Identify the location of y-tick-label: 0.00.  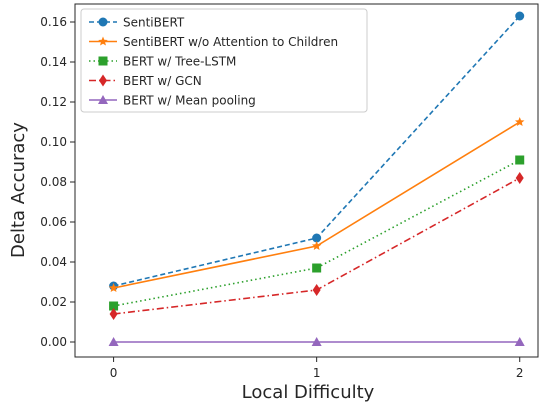
(53, 342).